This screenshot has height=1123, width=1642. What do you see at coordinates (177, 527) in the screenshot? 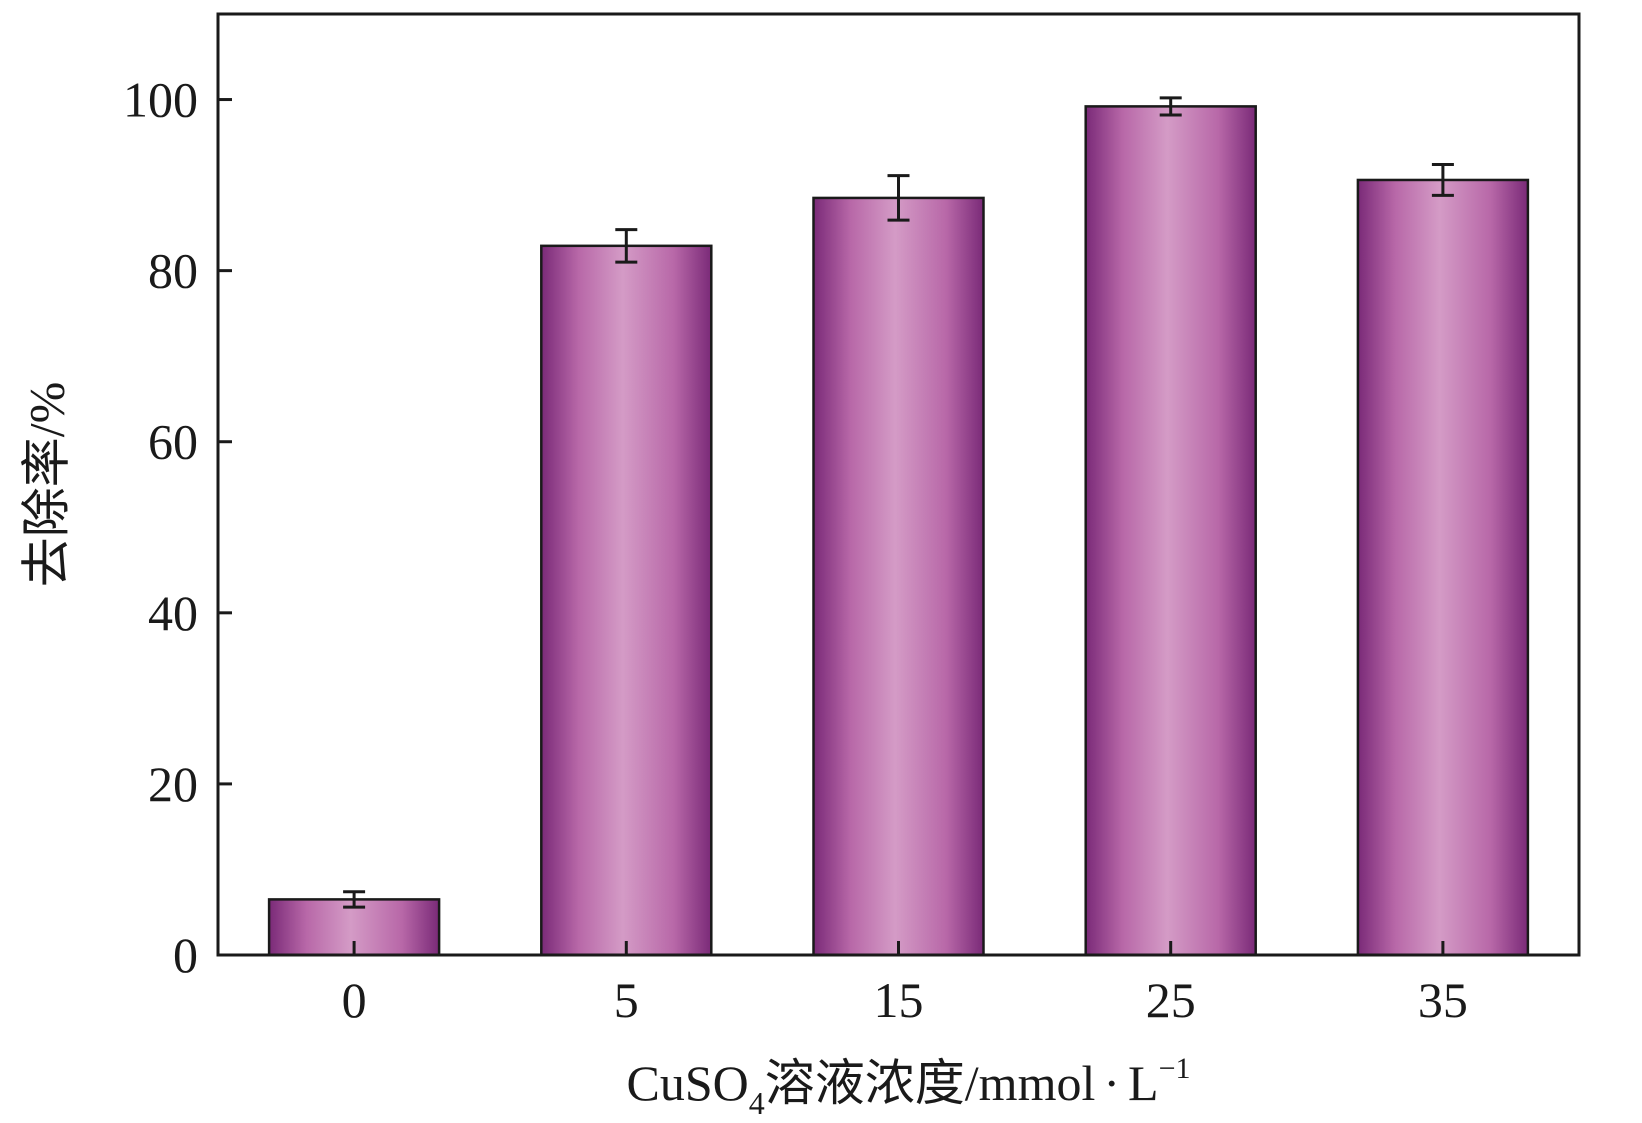
I see `y-axis-ticks: 0 20 40 60 80 100` at bounding box center [177, 527].